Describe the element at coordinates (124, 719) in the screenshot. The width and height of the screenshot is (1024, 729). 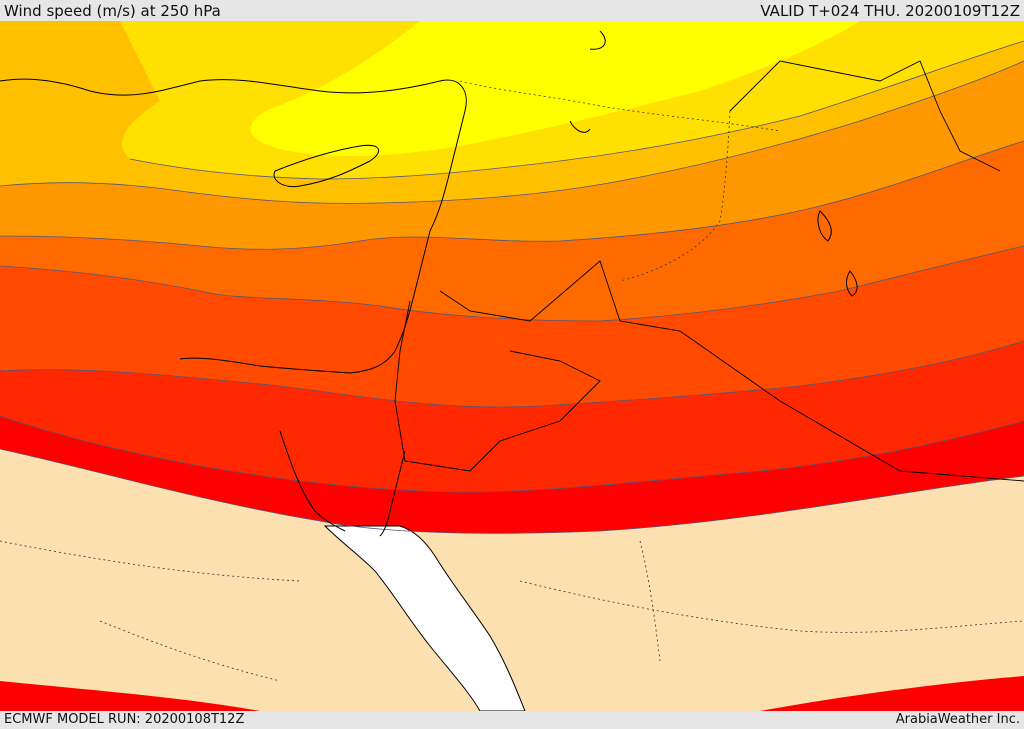
I see `model-run: ECMWF MODEL RUN: 20200108T12Z` at that location.